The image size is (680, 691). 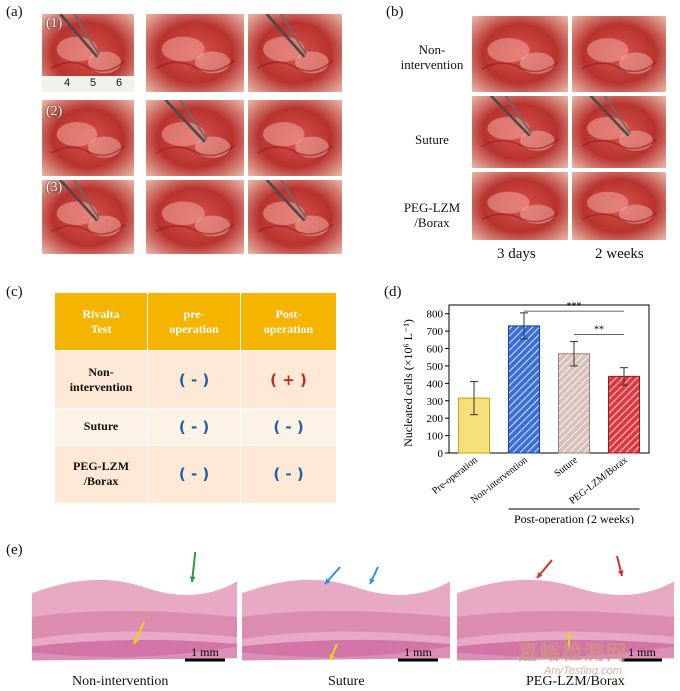 I want to click on row-label-3: (3), so click(x=54, y=187).